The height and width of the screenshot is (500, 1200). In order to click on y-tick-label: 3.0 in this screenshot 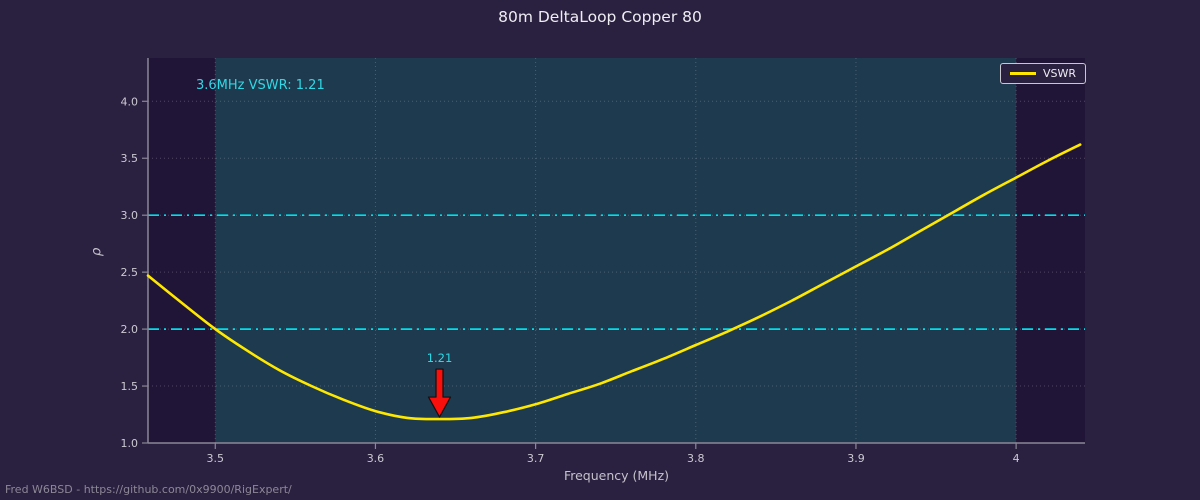, I will do `click(130, 215)`.